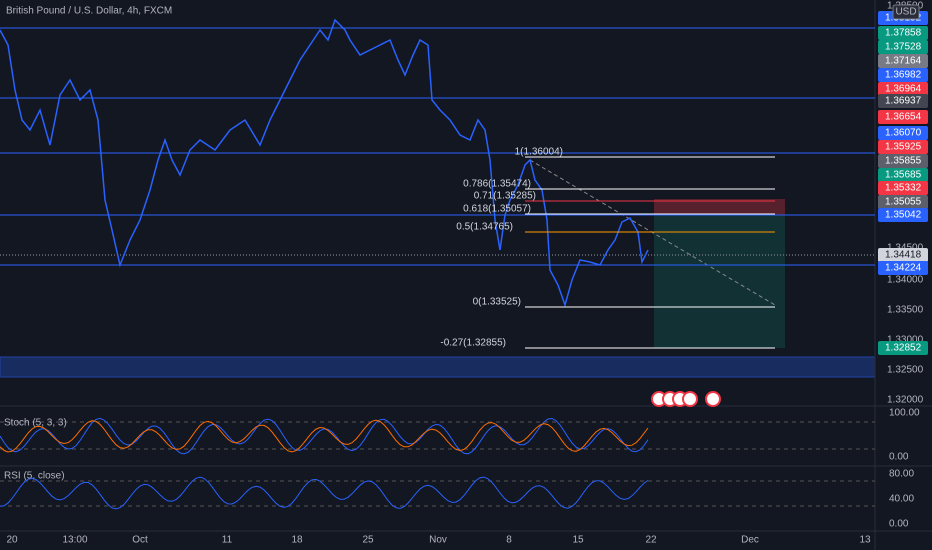 The image size is (932, 550). What do you see at coordinates (905, 310) in the screenshot?
I see `price-axis-label: 1.33500` at bounding box center [905, 310].